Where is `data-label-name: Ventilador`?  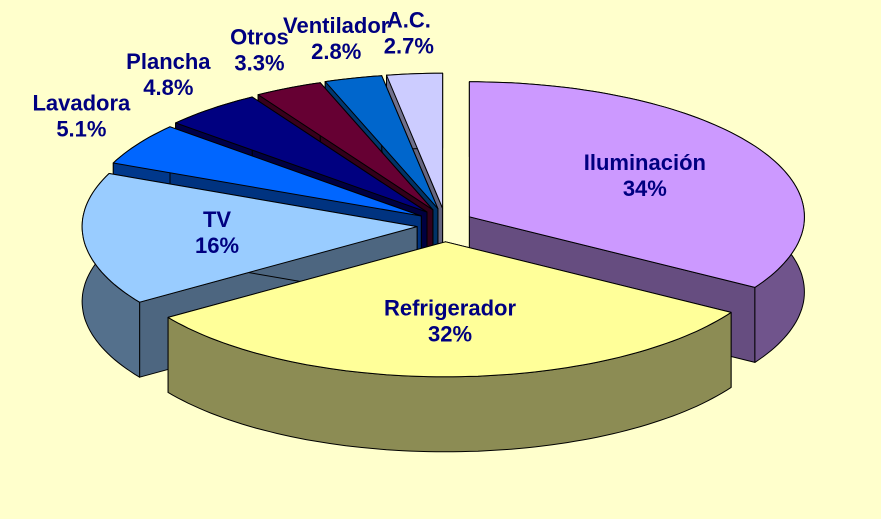
data-label-name: Ventilador is located at coordinates (336, 25).